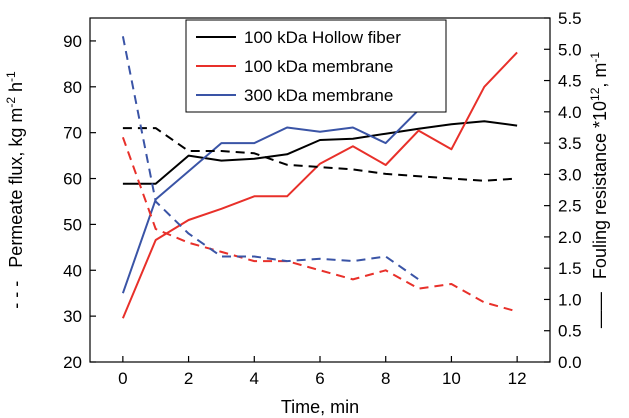  I want to click on y-left-tick-label-7: 90, so click(72, 41).